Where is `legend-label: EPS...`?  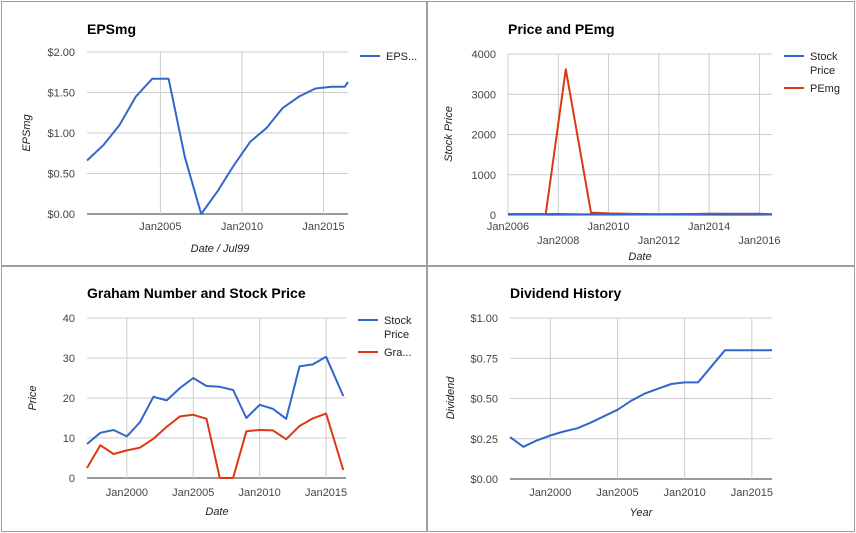 legend-label: EPS... is located at coordinates (401, 57).